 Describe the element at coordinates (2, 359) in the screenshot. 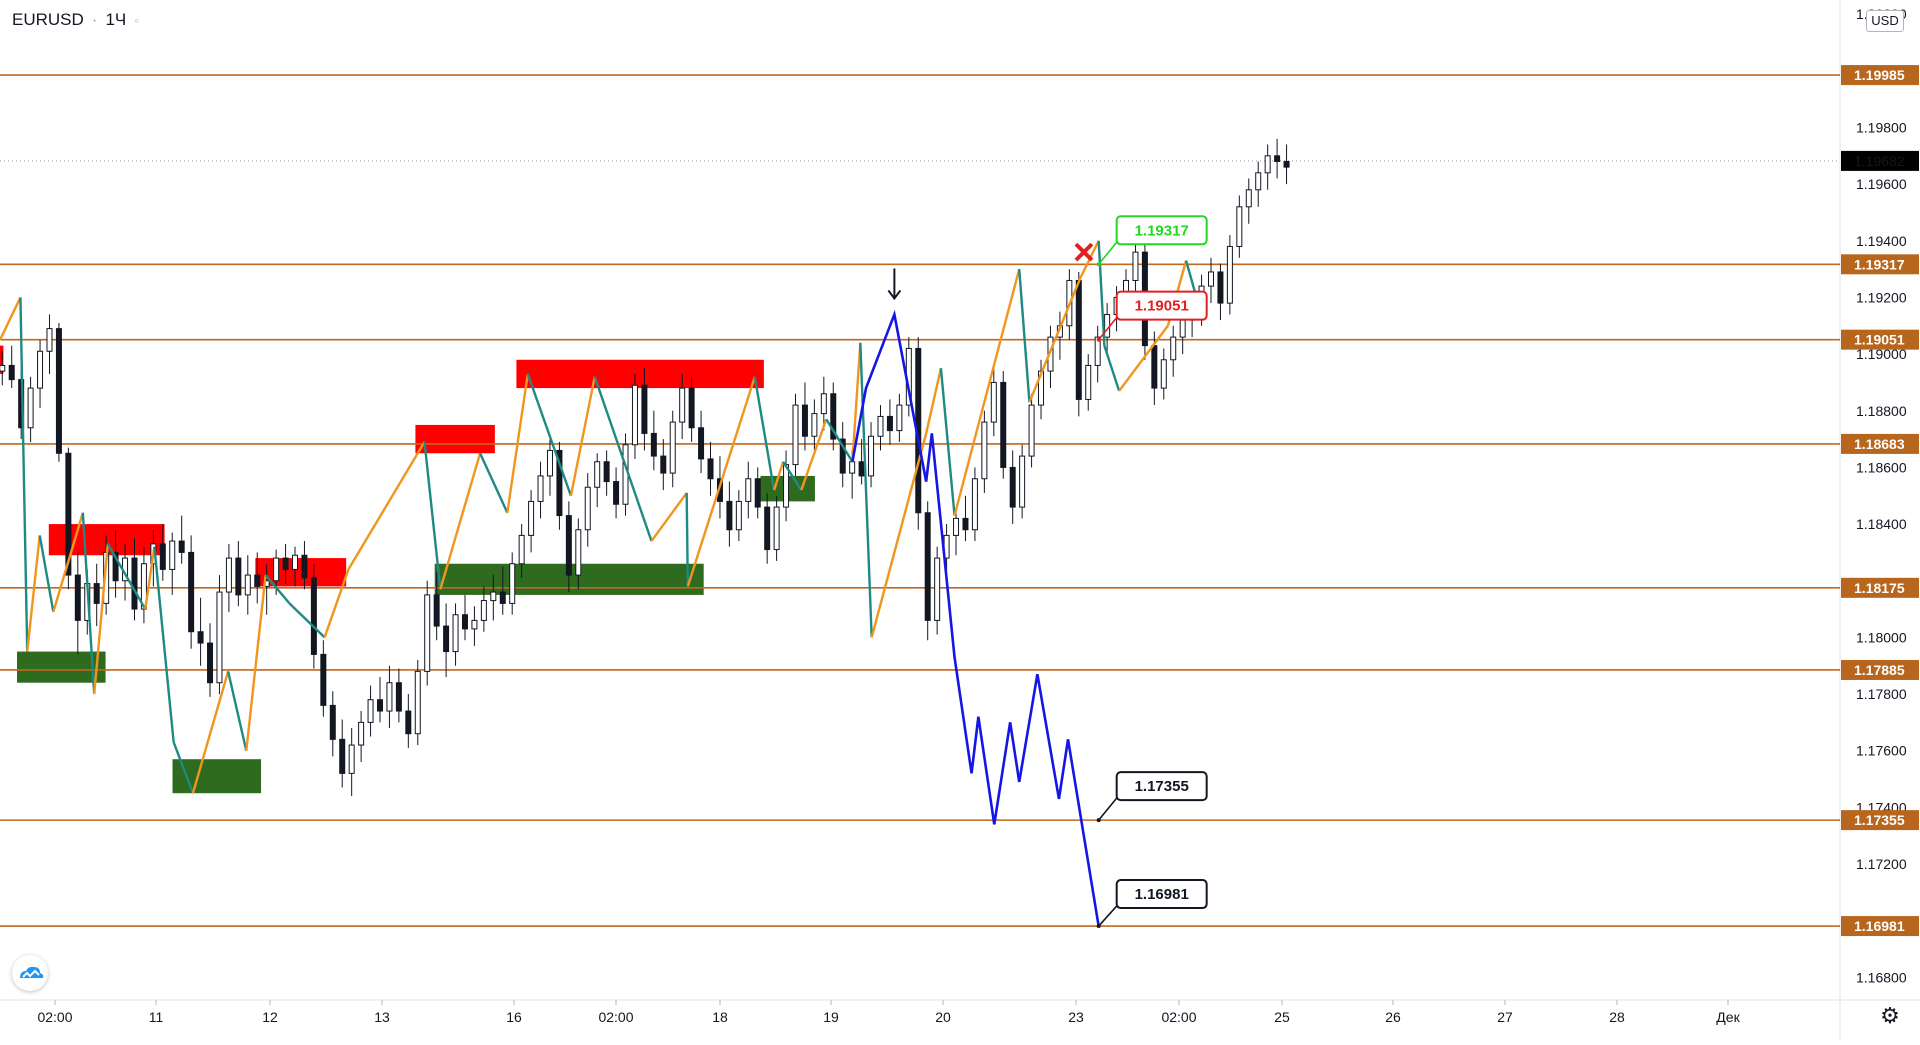

I see `supply-zone` at that location.